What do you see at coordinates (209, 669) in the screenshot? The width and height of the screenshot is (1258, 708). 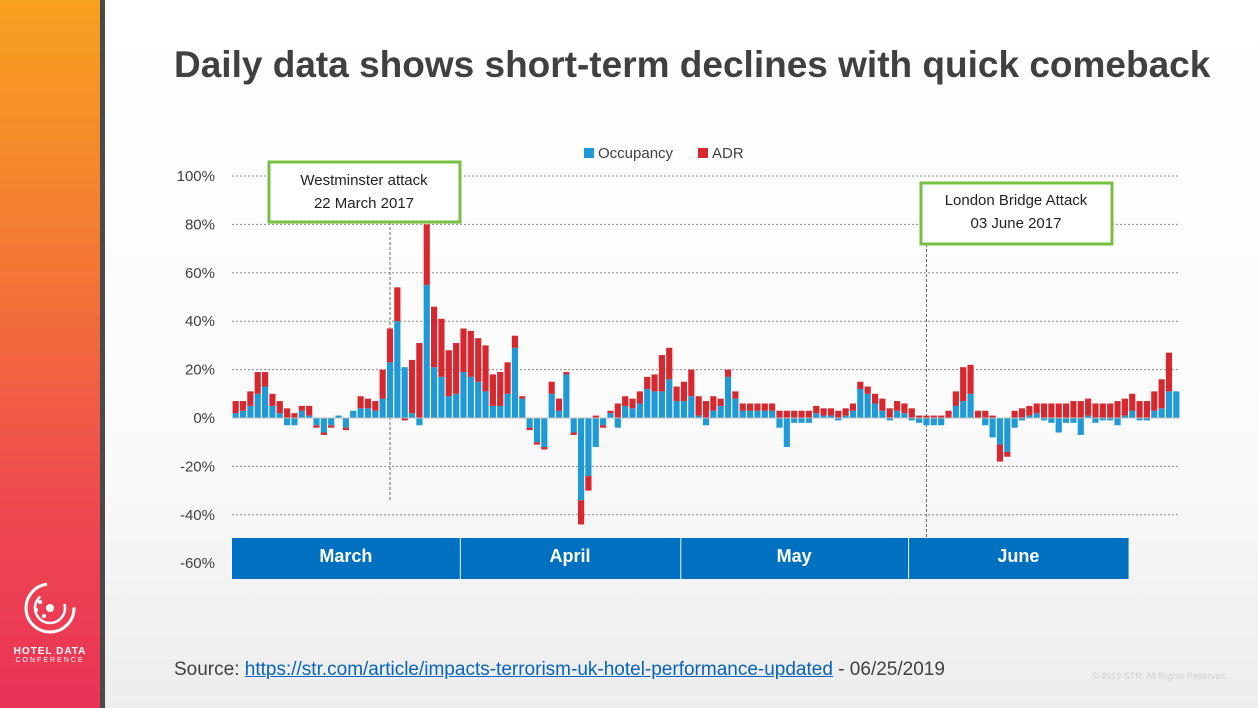 I see `source-prefix: Source:` at bounding box center [209, 669].